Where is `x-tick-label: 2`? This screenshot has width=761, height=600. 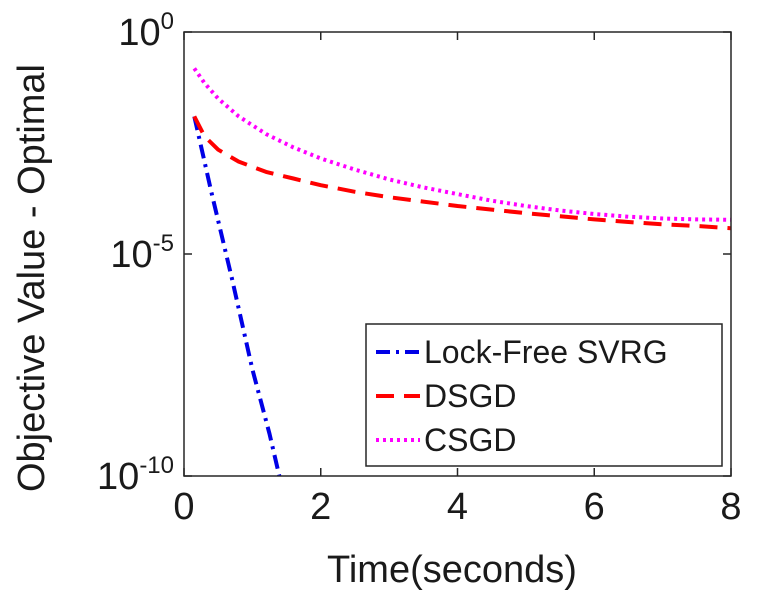 x-tick-label: 2 is located at coordinates (320, 507).